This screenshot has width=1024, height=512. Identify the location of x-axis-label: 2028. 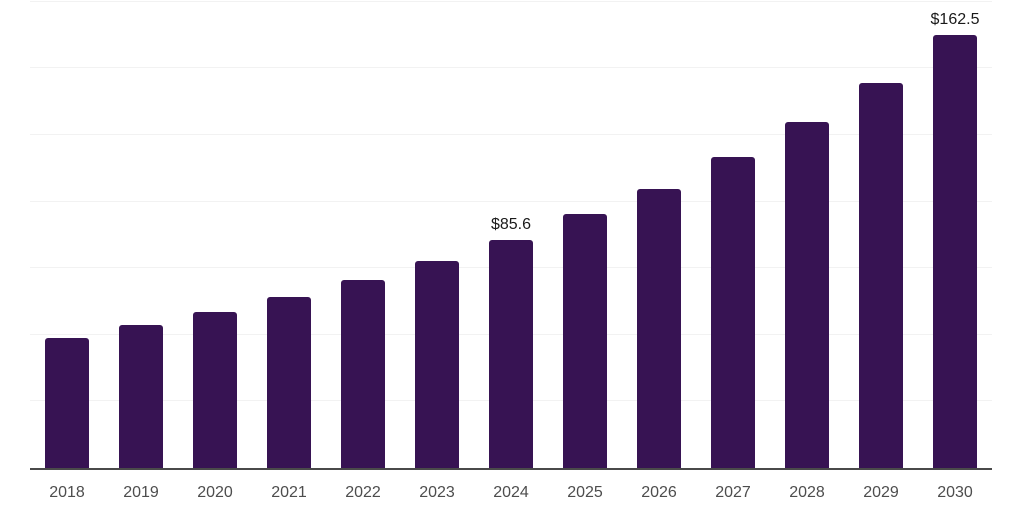
(807, 492).